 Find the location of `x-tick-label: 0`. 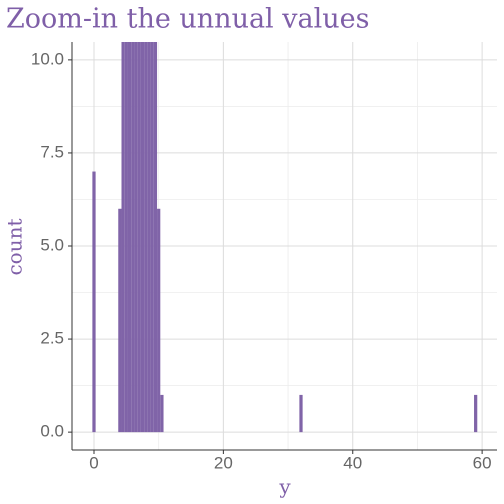

x-tick-label: 0 is located at coordinates (93, 462).